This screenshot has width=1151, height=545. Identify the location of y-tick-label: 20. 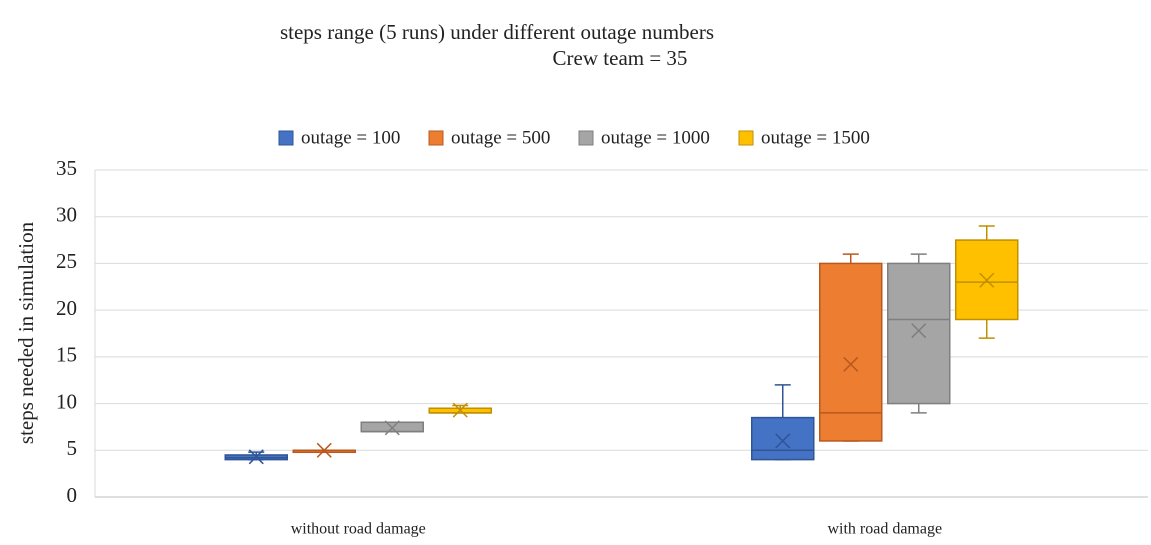
(66, 308).